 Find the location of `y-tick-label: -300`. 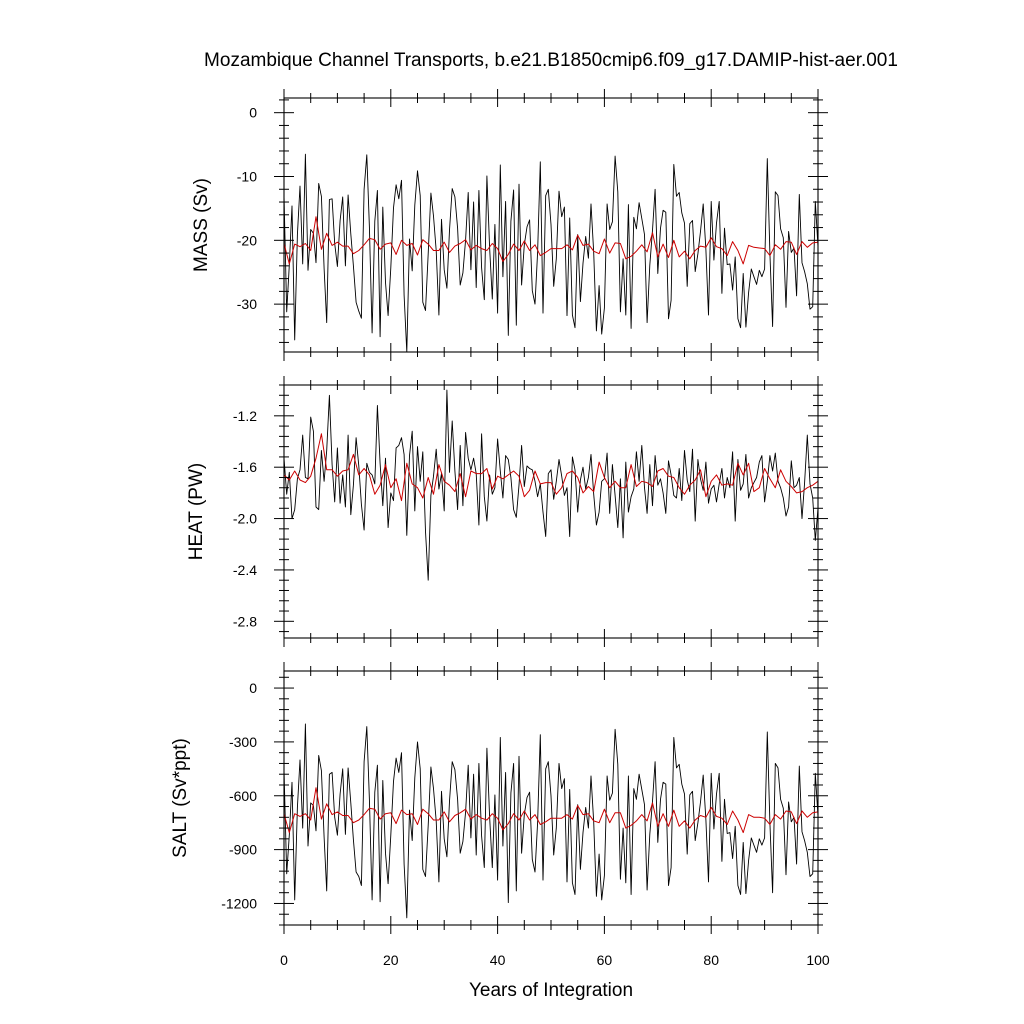

y-tick-label: -300 is located at coordinates (243, 742).